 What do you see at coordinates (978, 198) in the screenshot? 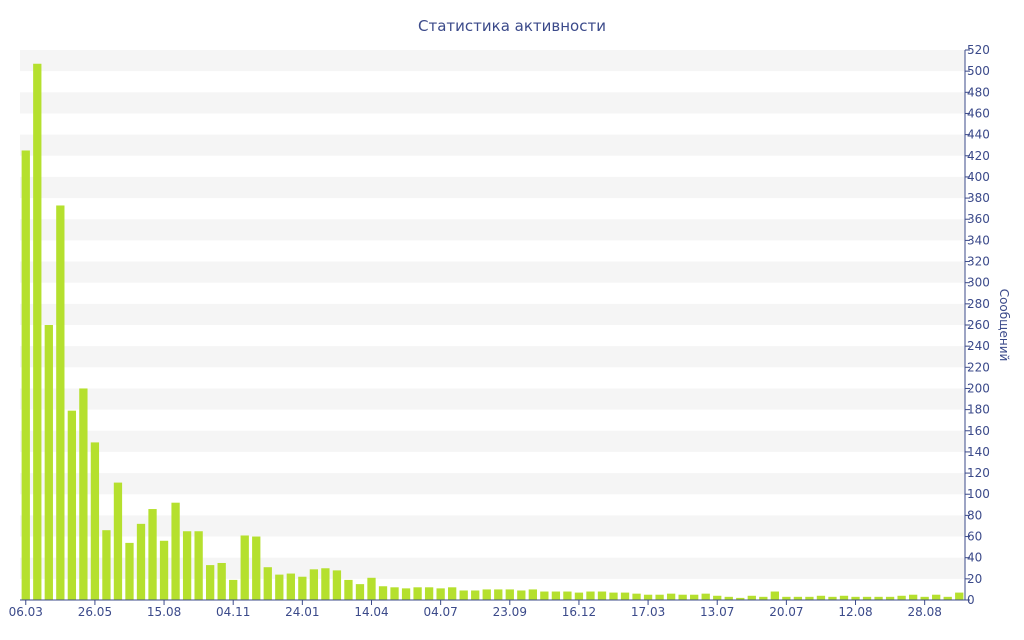
I see `y-tick-label: 380` at bounding box center [978, 198].